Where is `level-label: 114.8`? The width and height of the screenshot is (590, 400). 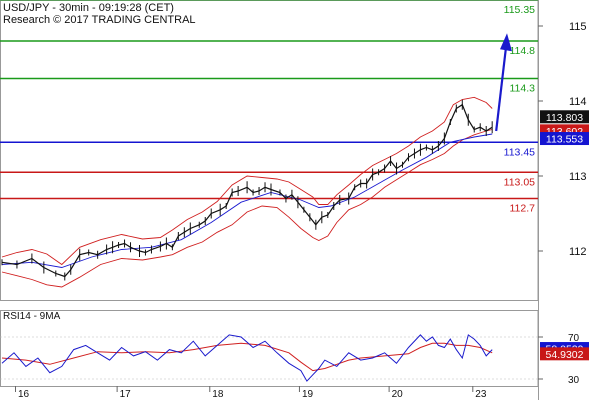
level-label: 114.8 is located at coordinates (523, 51).